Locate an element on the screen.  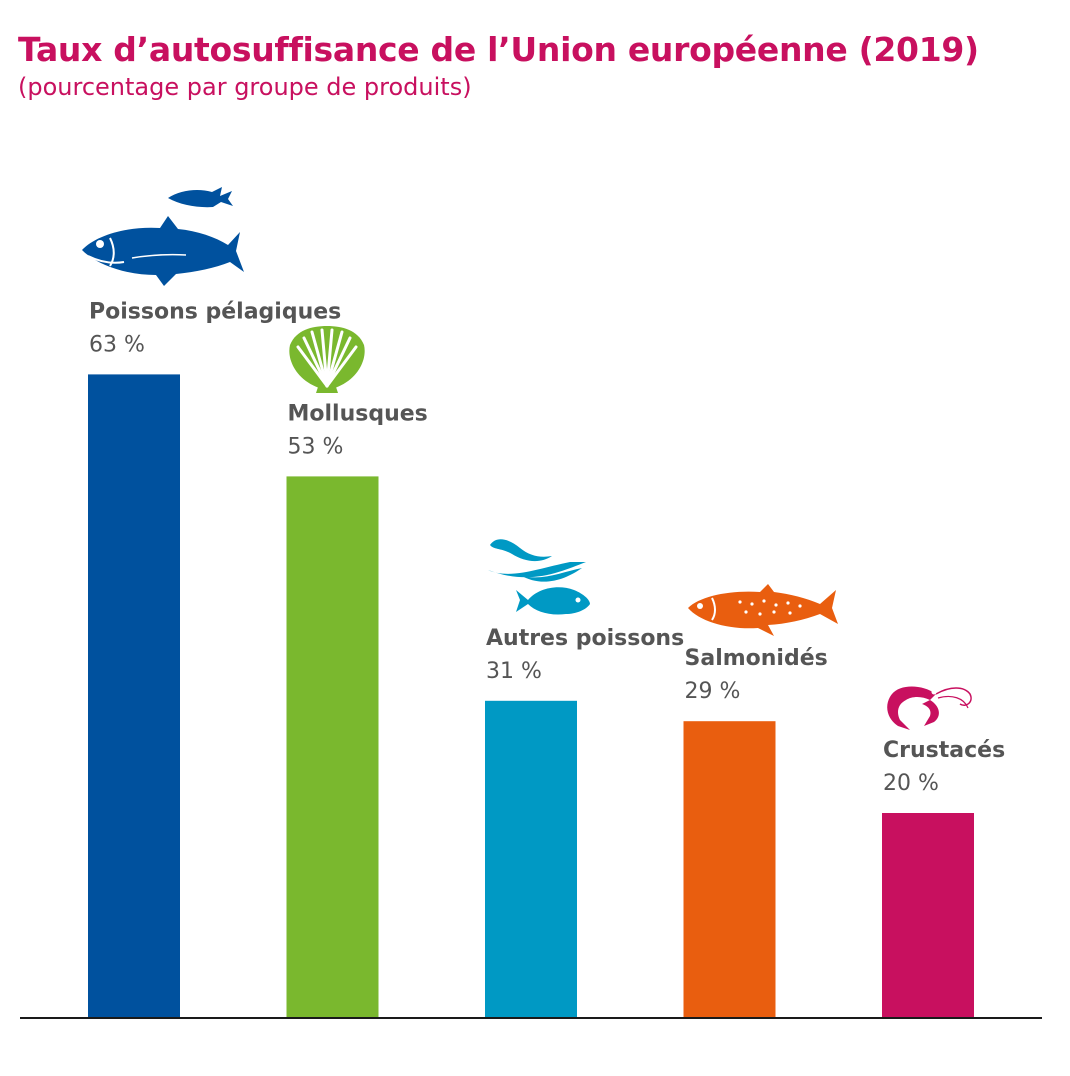
value-label-mollusques: 53 % is located at coordinates (316, 446).